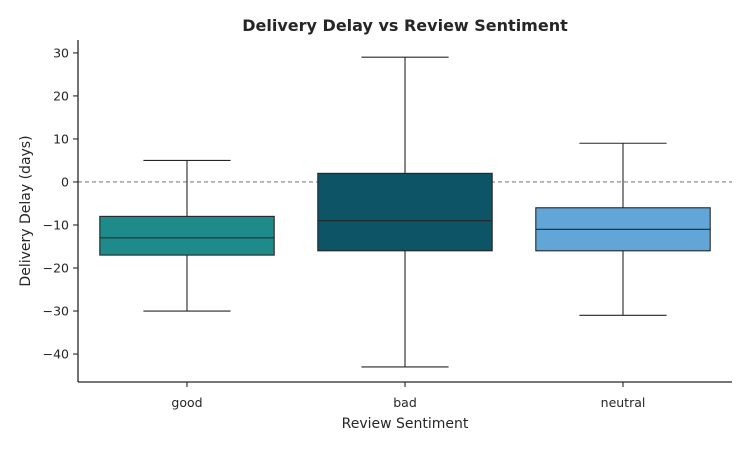  What do you see at coordinates (56, 354) in the screenshot?
I see `y-tick-label: −40` at bounding box center [56, 354].